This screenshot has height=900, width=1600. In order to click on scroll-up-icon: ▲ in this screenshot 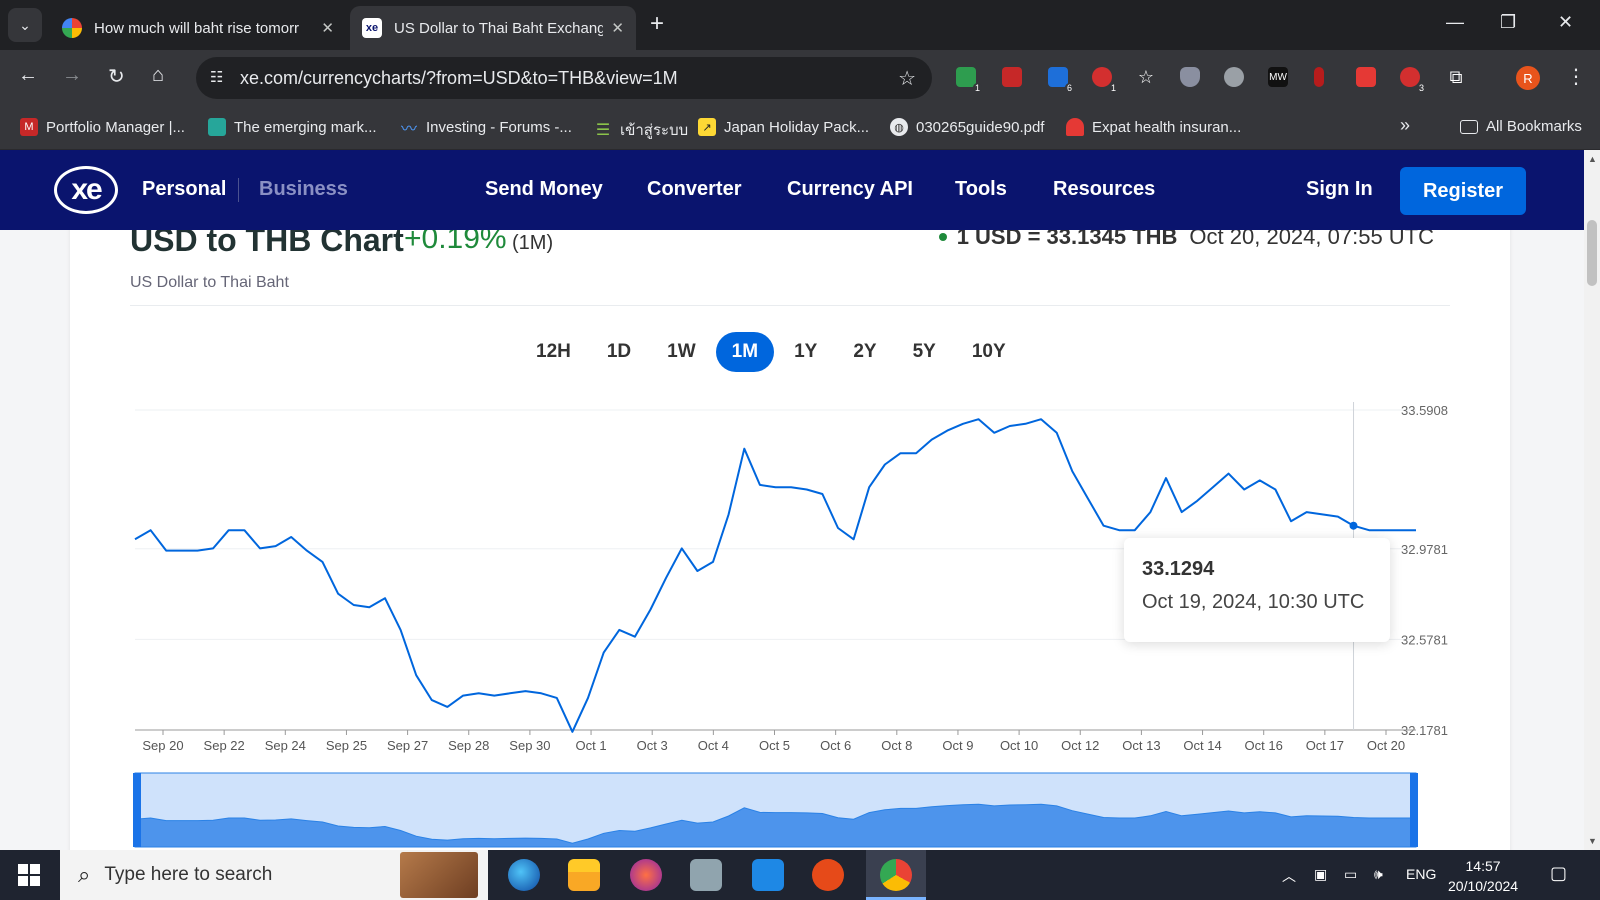, I will do `click(1592, 159)`.